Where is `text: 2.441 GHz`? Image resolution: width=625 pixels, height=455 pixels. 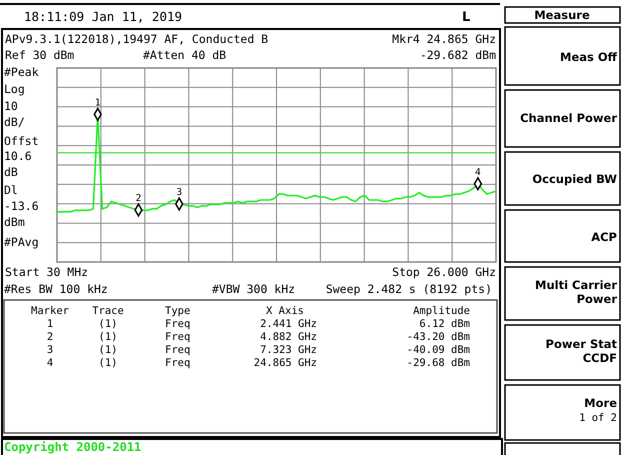 text: 2.441 GHz is located at coordinates (288, 324).